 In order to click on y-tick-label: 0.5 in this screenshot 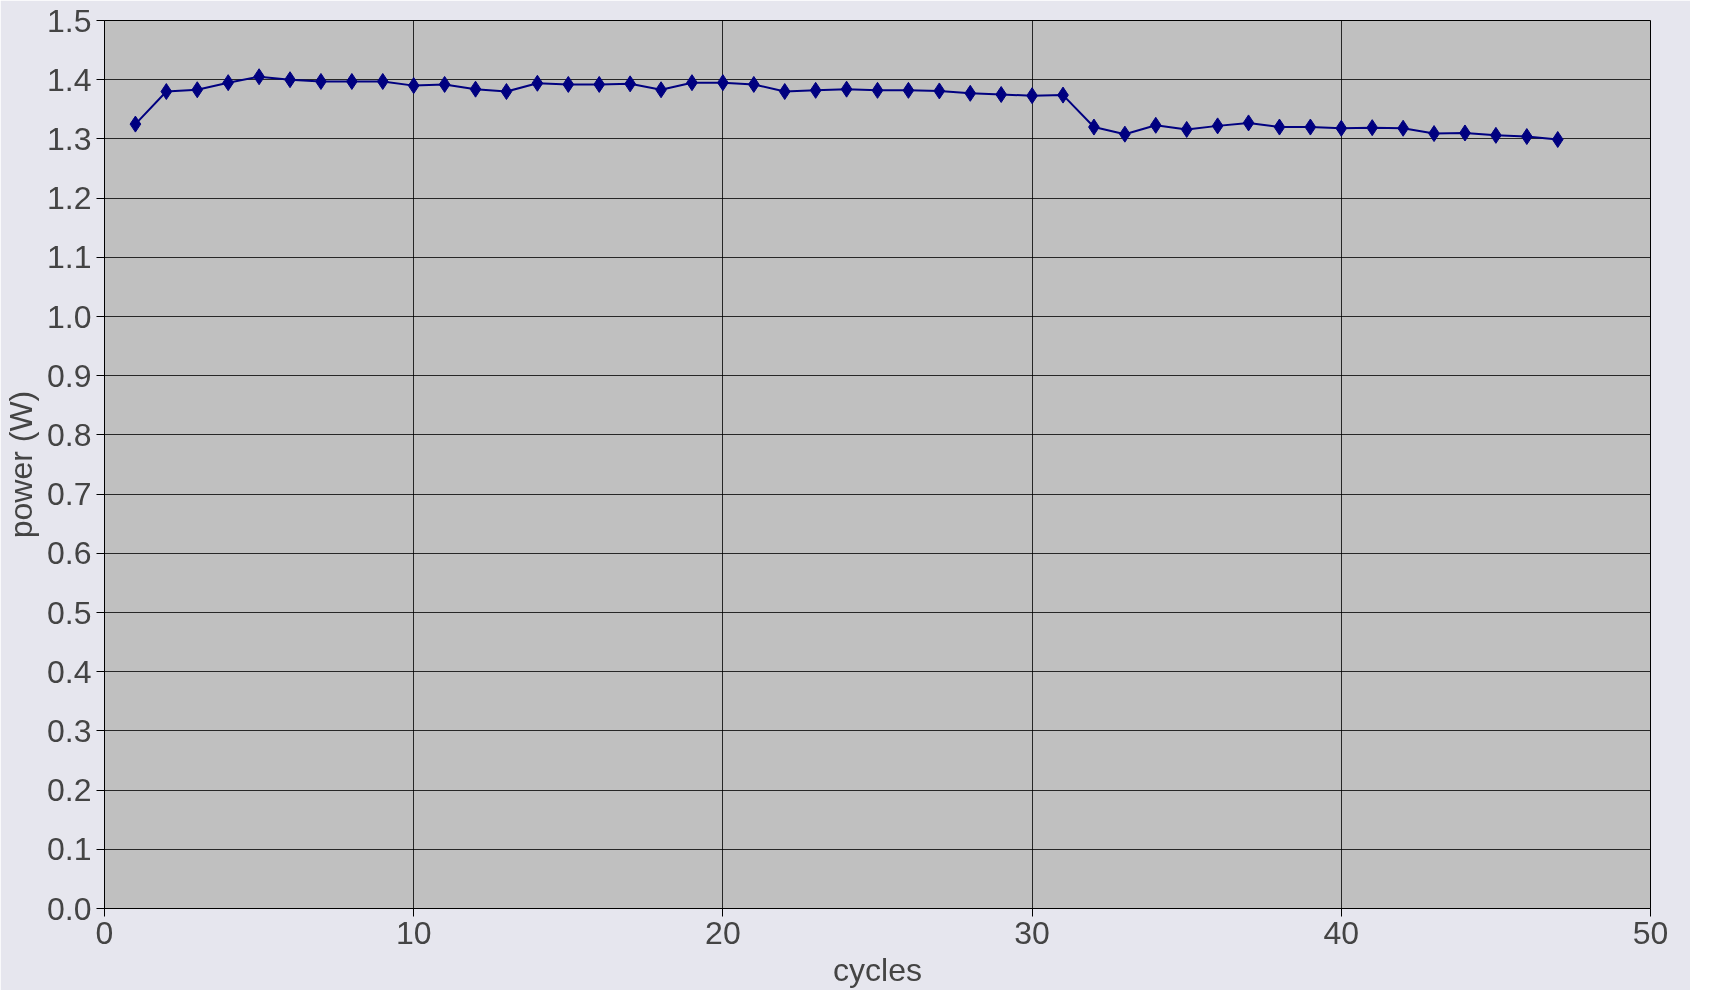, I will do `click(69, 612)`.